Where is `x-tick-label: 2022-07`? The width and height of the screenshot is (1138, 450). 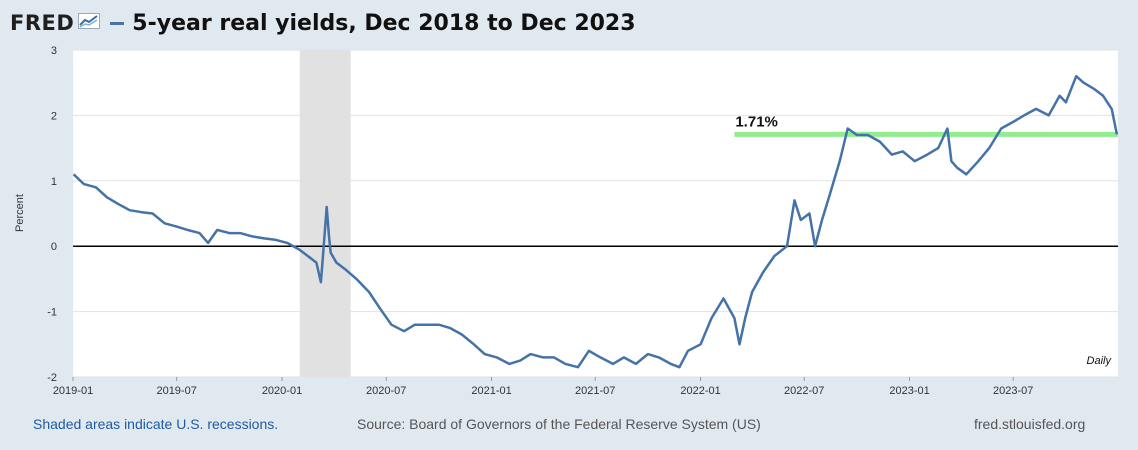
x-tick-label: 2022-07 is located at coordinates (804, 391).